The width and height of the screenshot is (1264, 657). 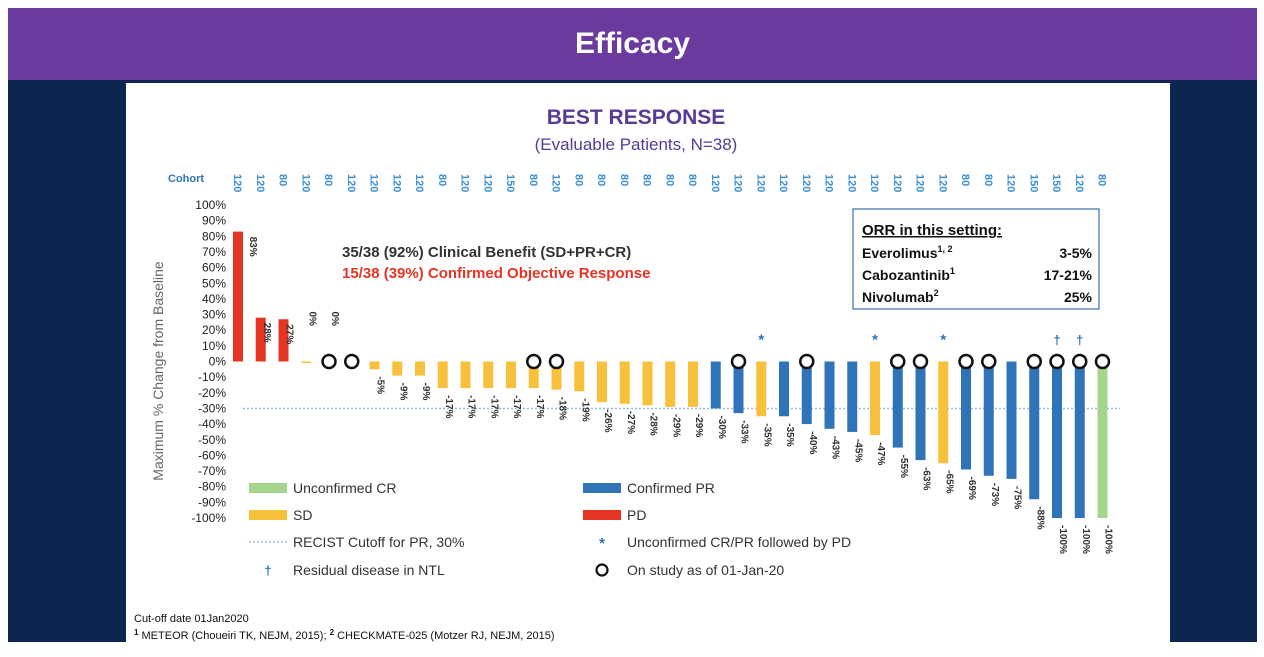 What do you see at coordinates (212, 502) in the screenshot?
I see `y-tick-label: -90%` at bounding box center [212, 502].